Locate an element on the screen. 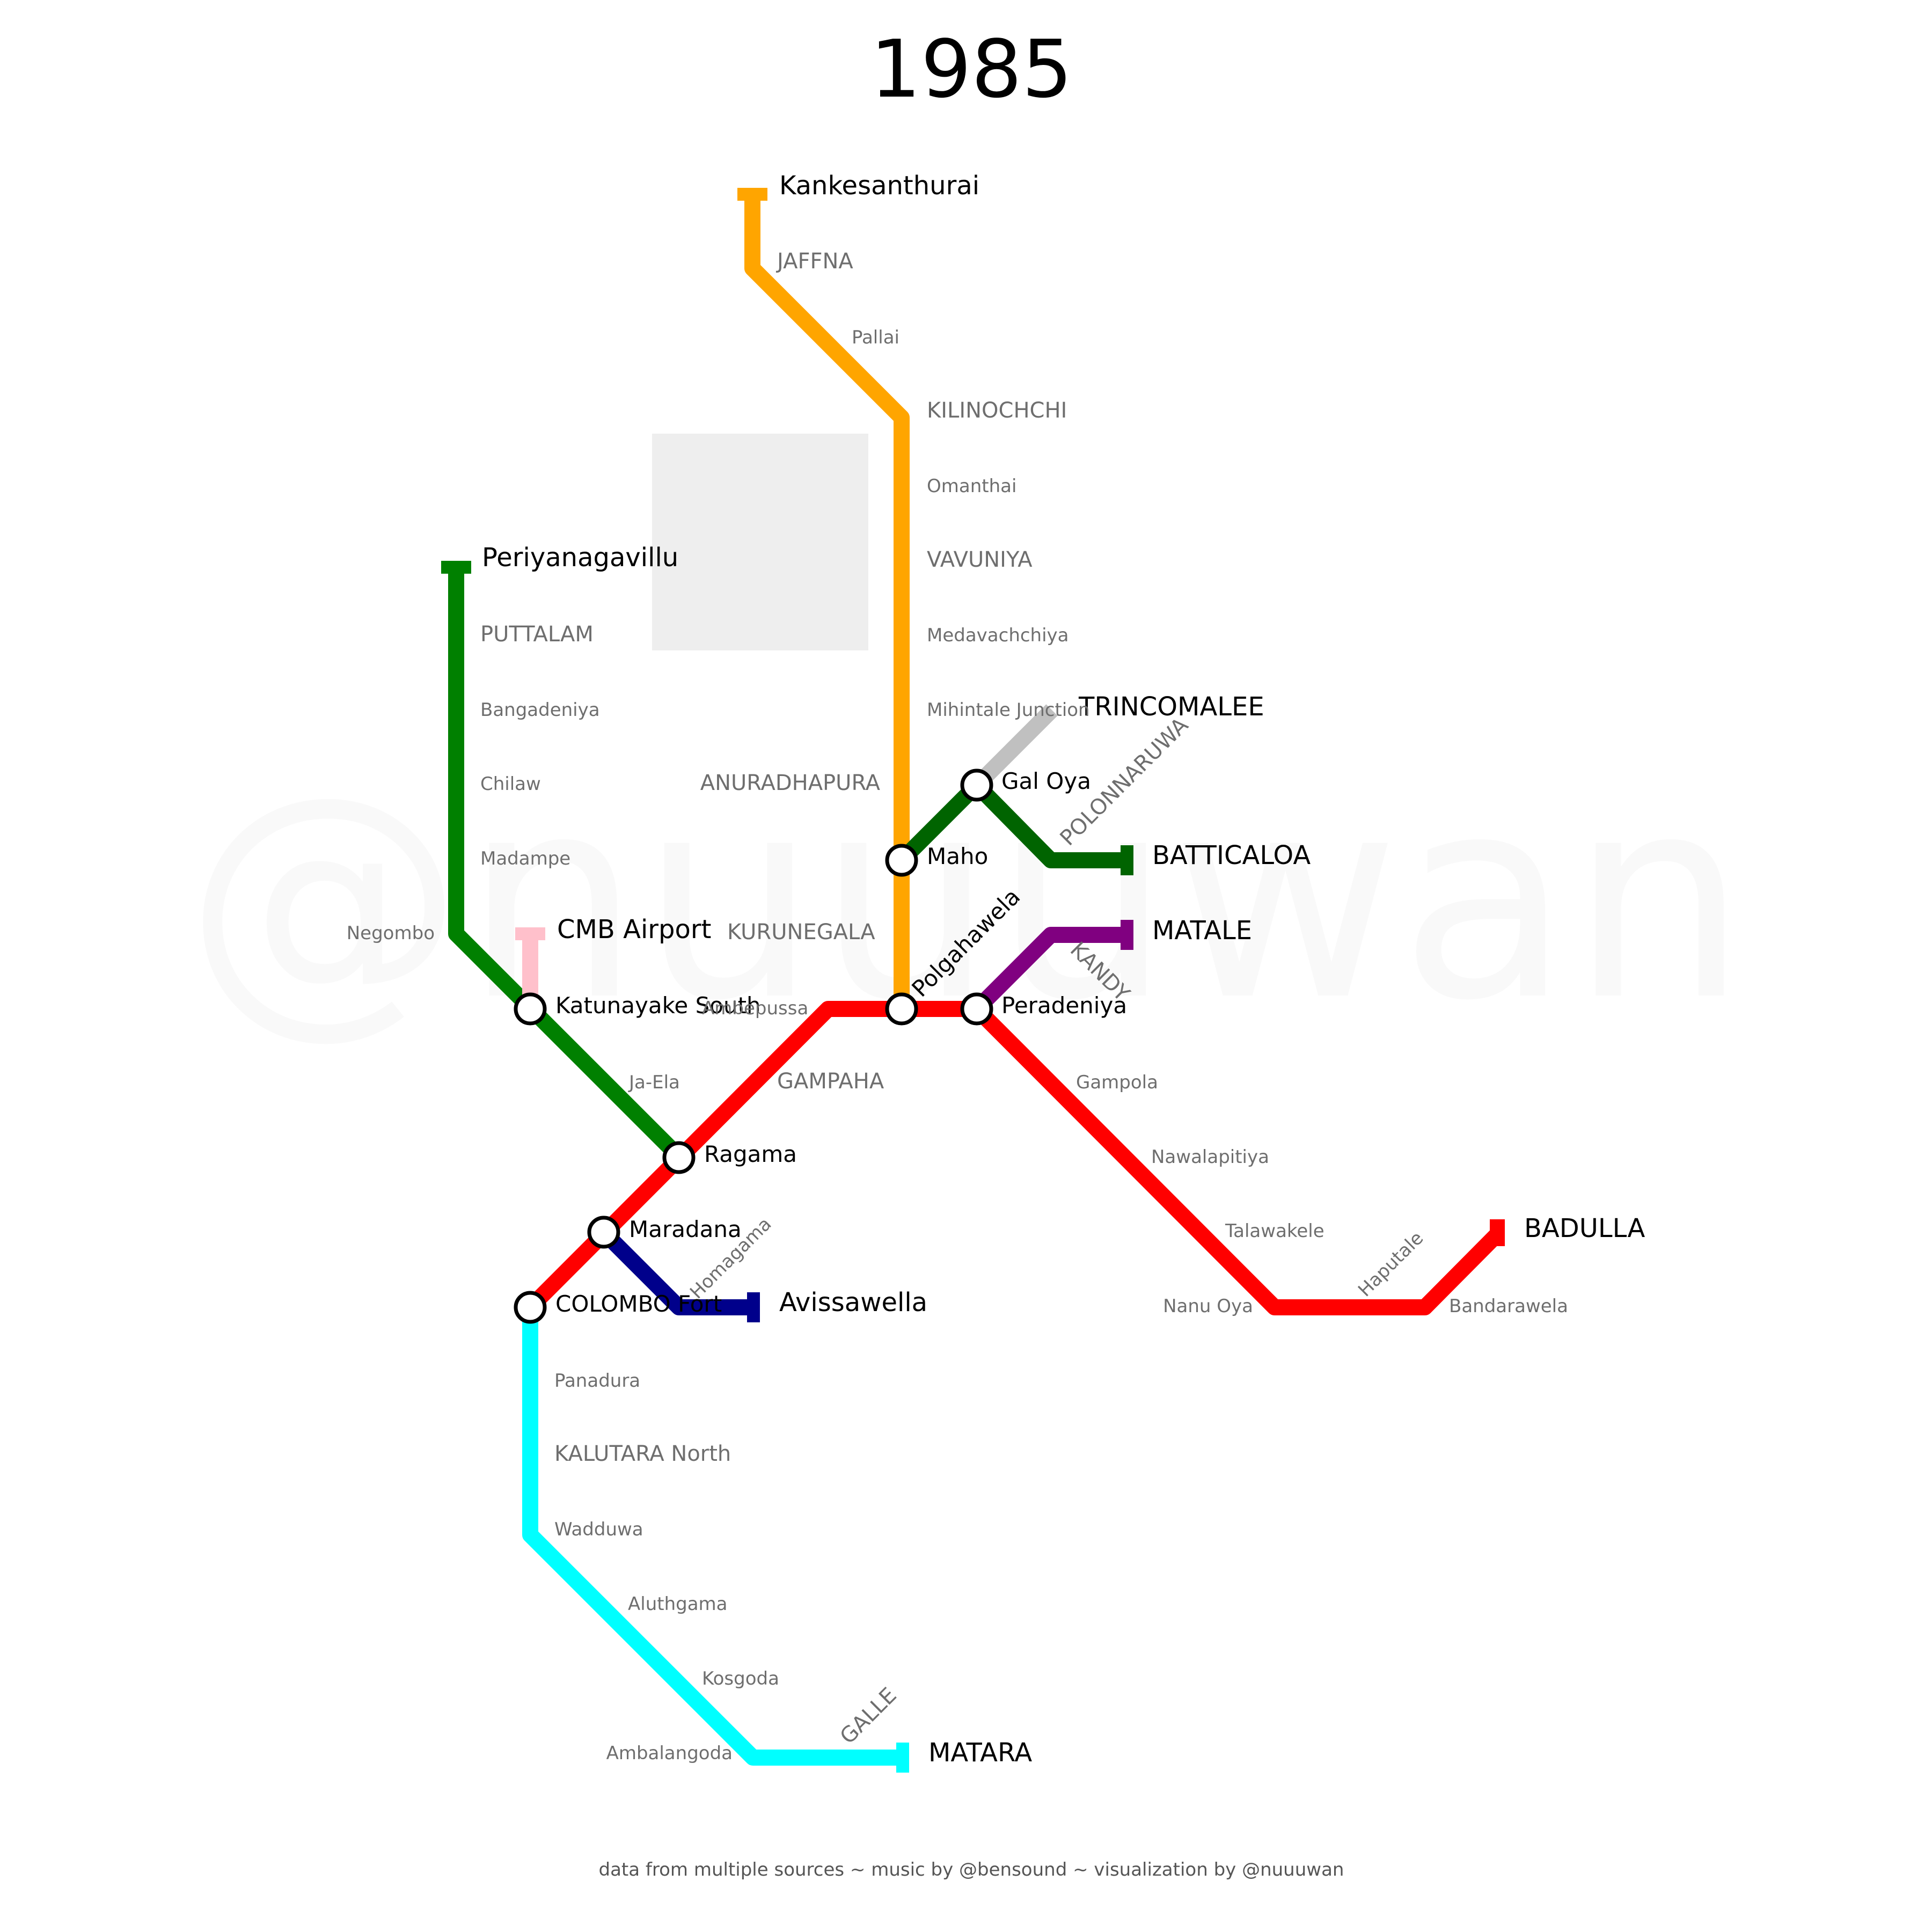 The image size is (1932, 1932). station-label-kosgoda: Kosgoda is located at coordinates (740, 1678).